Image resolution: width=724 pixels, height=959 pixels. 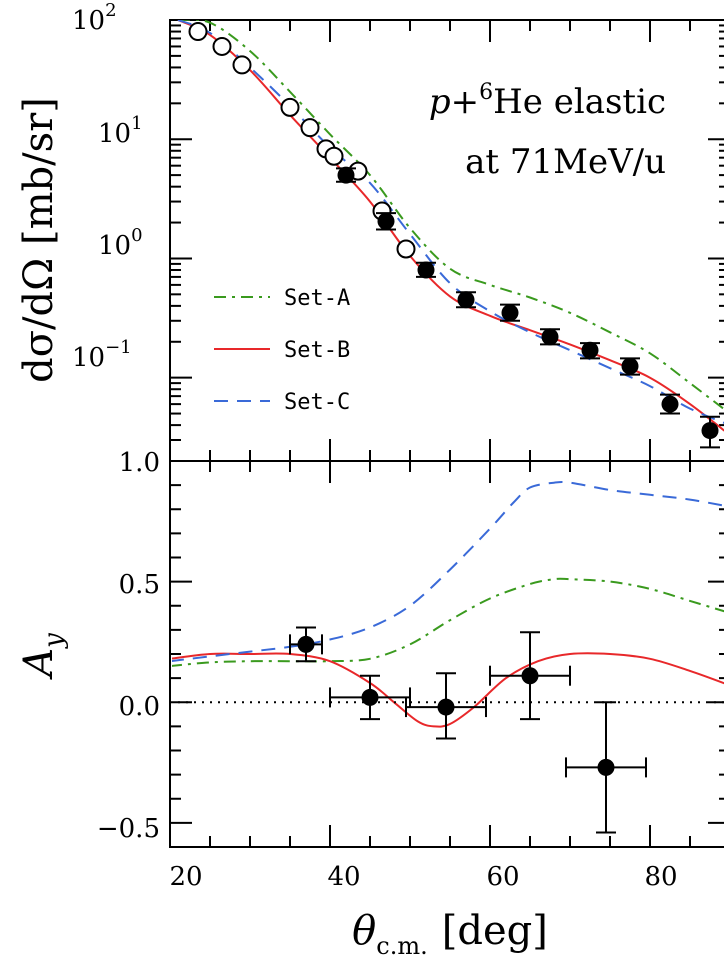 I want to click on legend-label-set-c: Set-C, so click(x=317, y=402).